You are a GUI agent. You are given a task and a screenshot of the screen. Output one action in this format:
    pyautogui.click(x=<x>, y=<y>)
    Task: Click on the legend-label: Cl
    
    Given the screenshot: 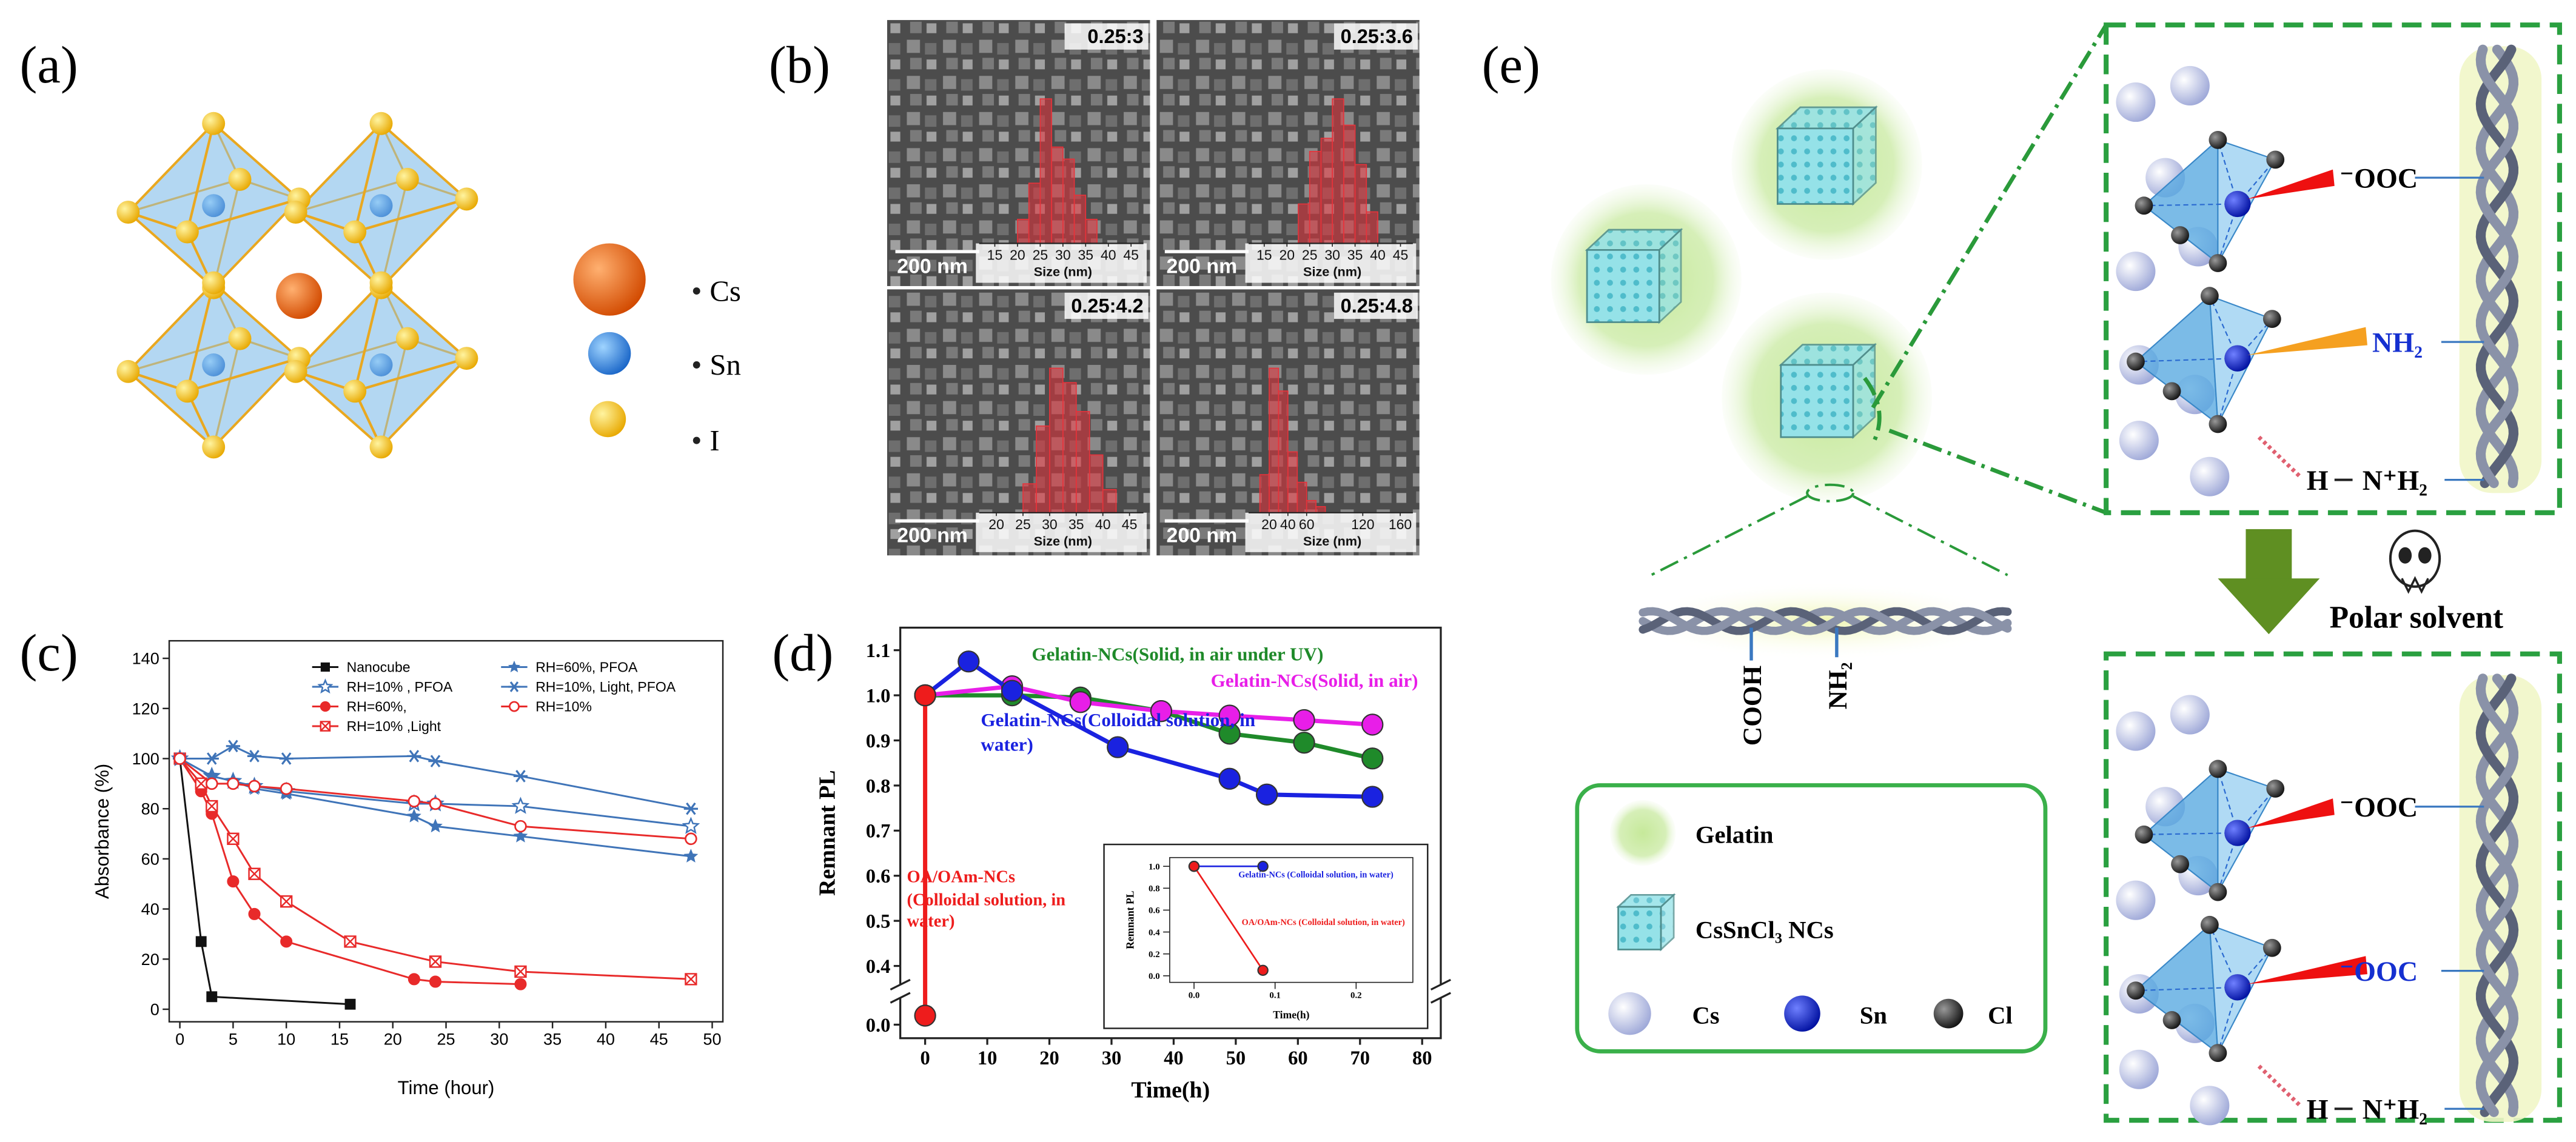 What is the action you would take?
    pyautogui.click(x=2000, y=1015)
    